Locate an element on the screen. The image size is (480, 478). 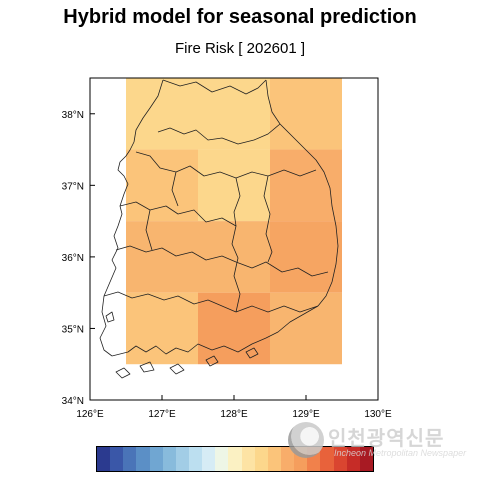
lat-tick-label: 37°N is located at coordinates (73, 186).